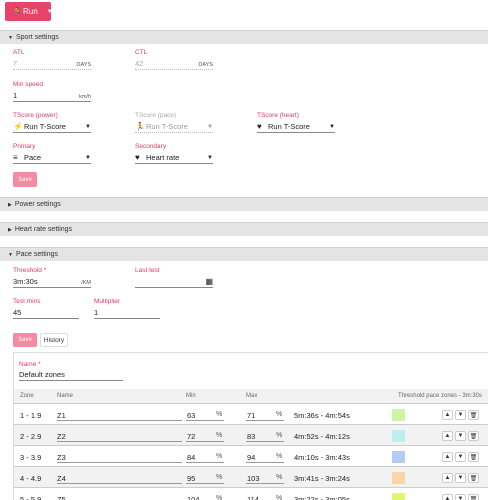 Image resolution: width=493 pixels, height=500 pixels. I want to click on sport-save-button: Save, so click(25, 179).